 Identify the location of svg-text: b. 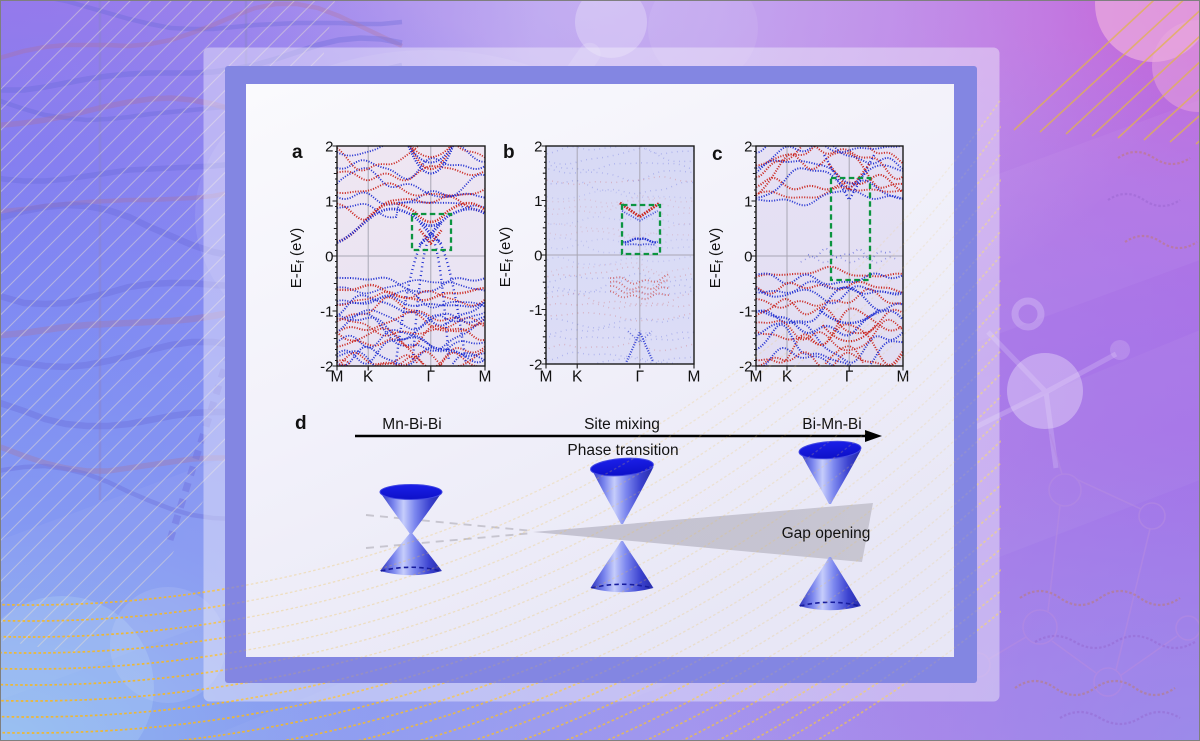
(509, 152).